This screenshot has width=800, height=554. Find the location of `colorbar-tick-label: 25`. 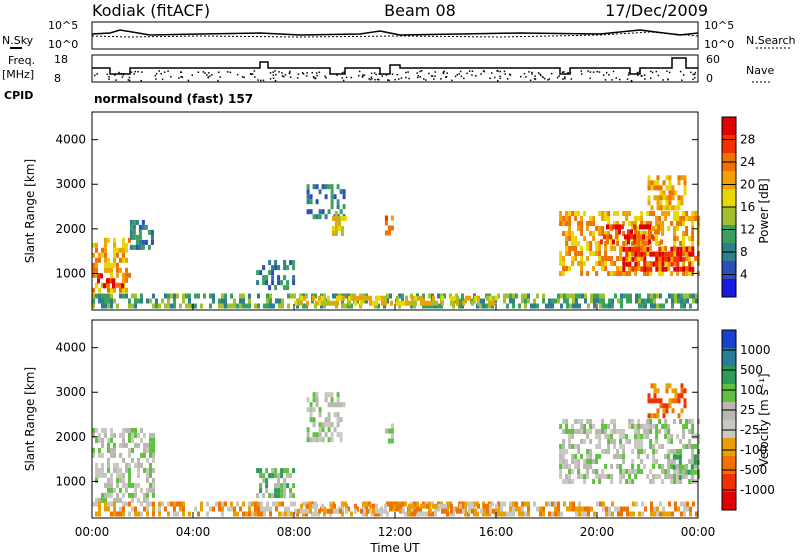

colorbar-tick-label: 25 is located at coordinates (747, 410).